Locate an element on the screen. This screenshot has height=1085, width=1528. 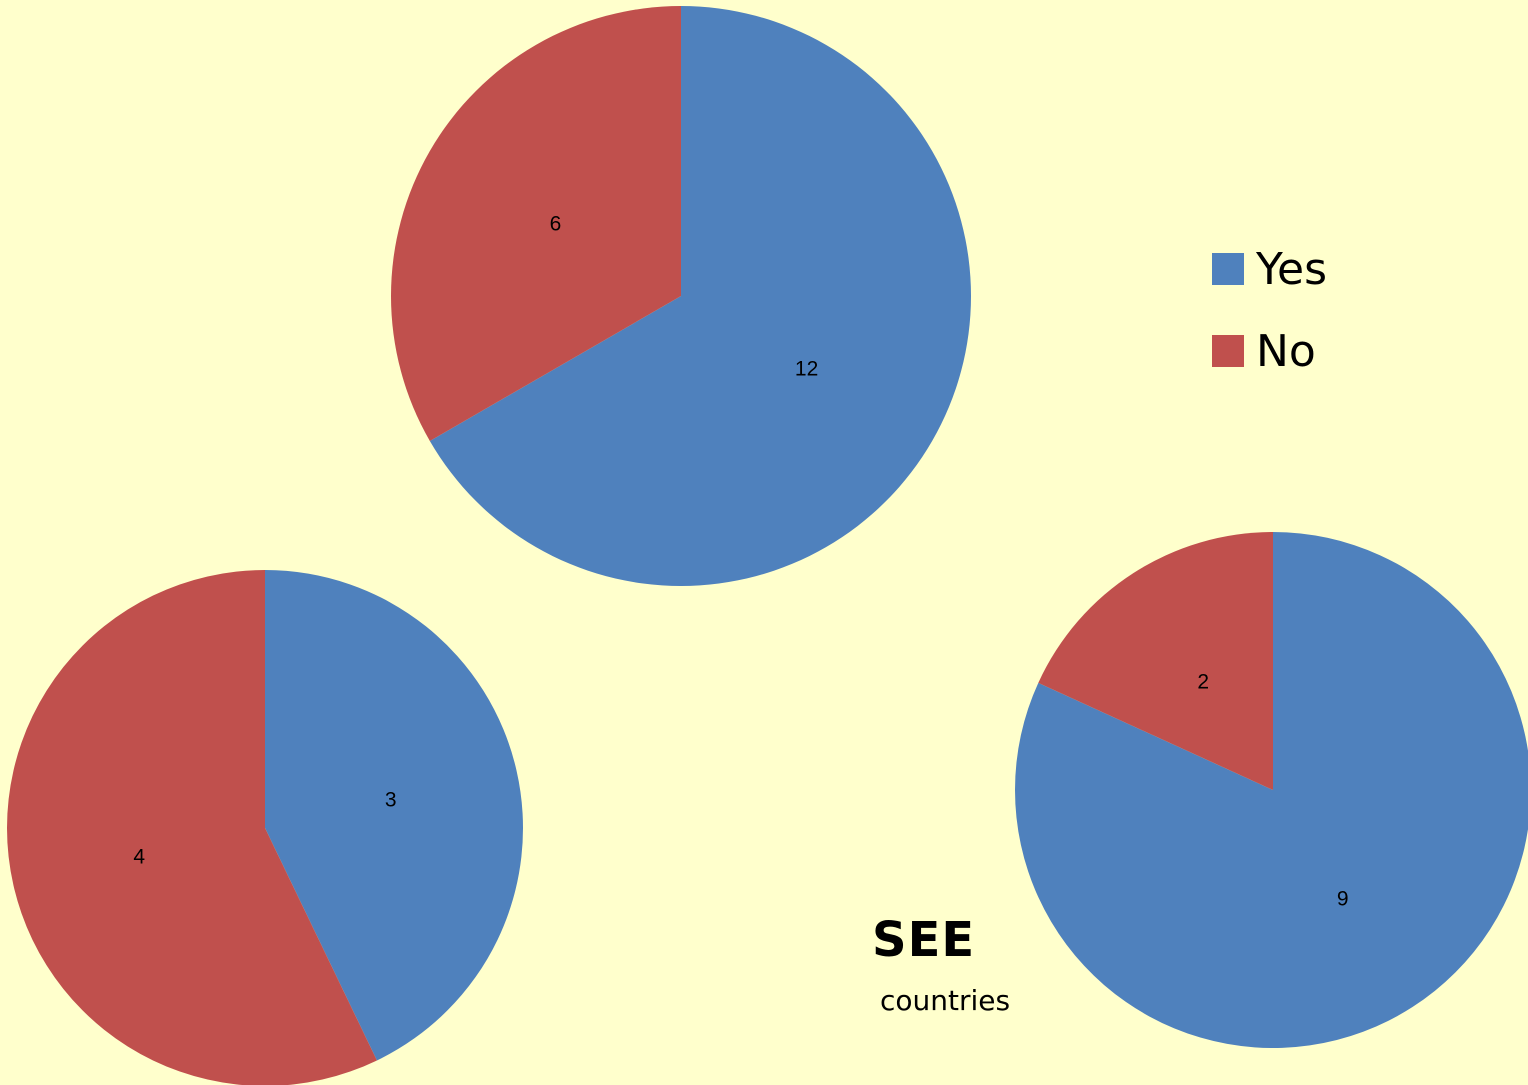
legend-swatch-no is located at coordinates (1228, 351).